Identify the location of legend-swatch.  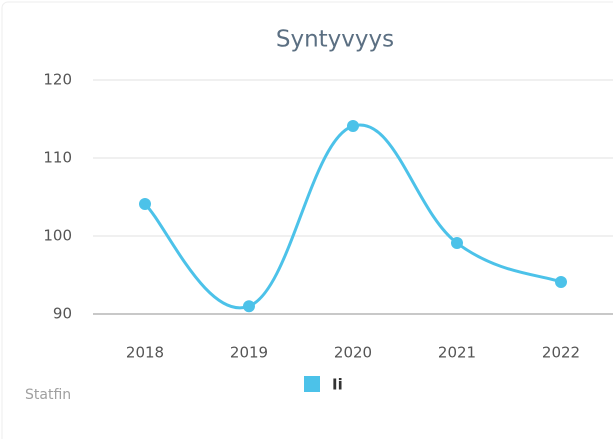
(312, 384).